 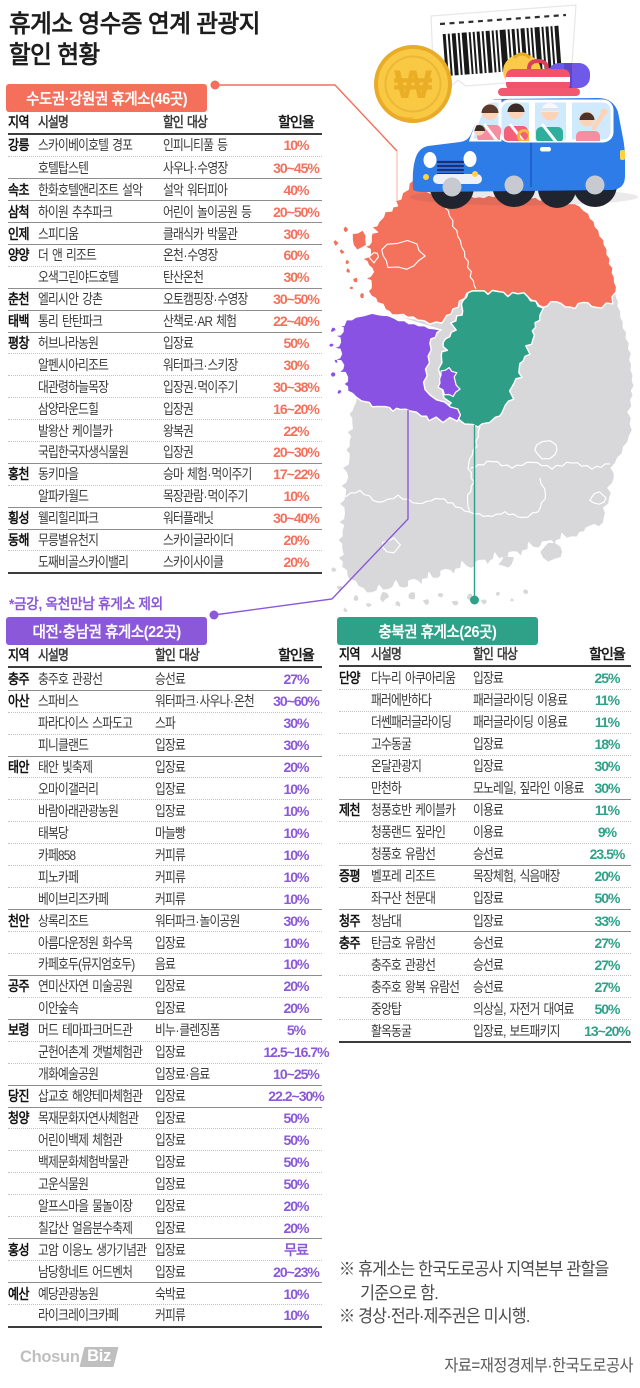 What do you see at coordinates (68, 342) in the screenshot?
I see `cell-name: 허브나라농원` at bounding box center [68, 342].